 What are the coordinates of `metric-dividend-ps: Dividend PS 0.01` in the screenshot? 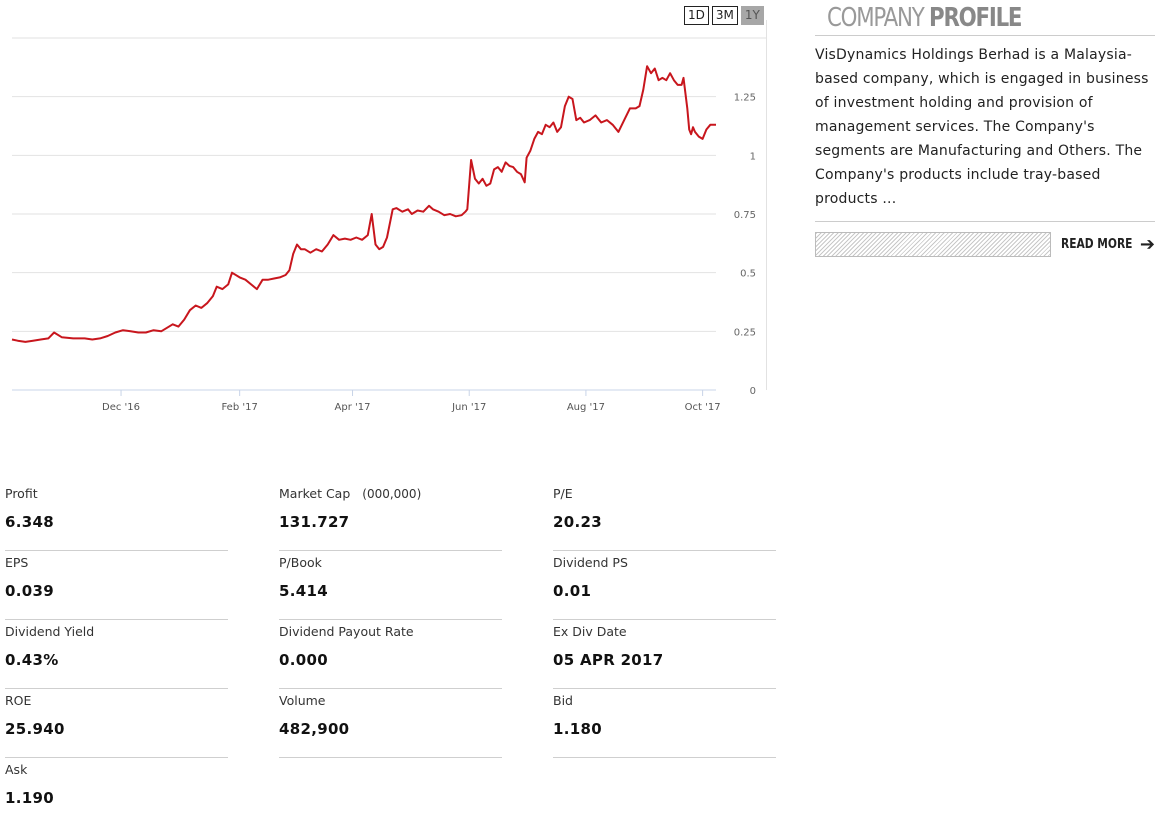 It's located at (664, 585).